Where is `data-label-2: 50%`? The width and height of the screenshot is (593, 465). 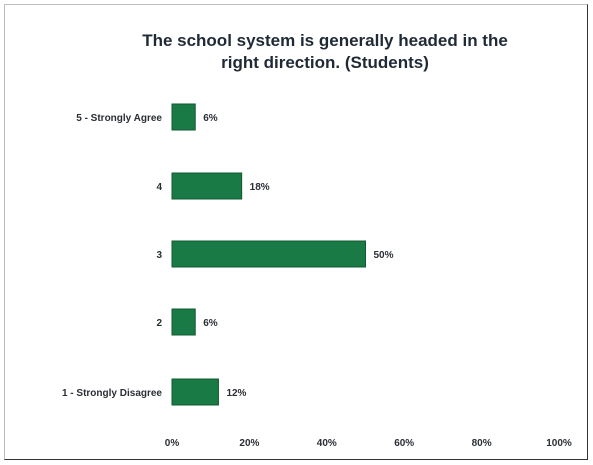
data-label-2: 50% is located at coordinates (384, 255).